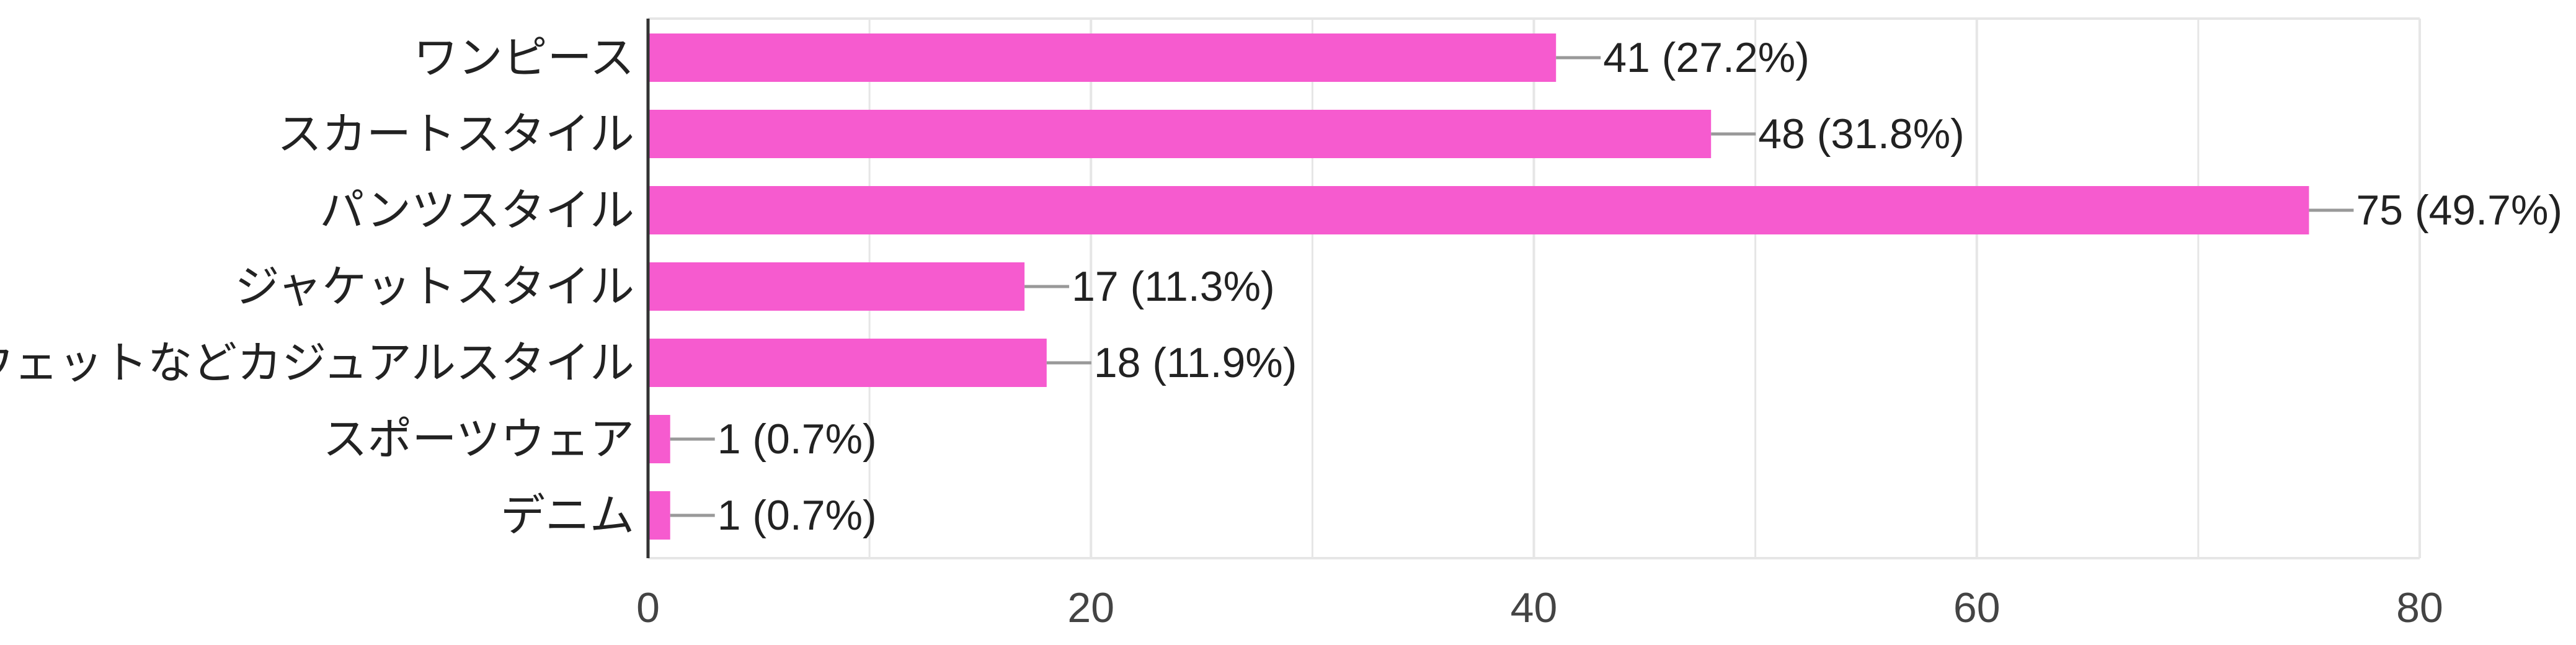  Describe the element at coordinates (567, 515) in the screenshot. I see `category-label: デニム` at that location.